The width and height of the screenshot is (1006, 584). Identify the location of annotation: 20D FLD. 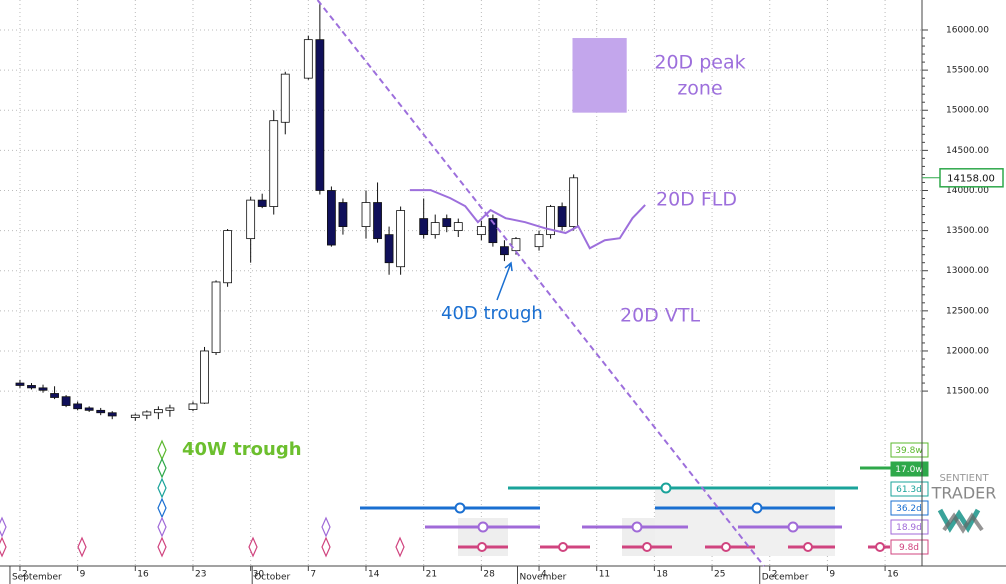
(696, 200).